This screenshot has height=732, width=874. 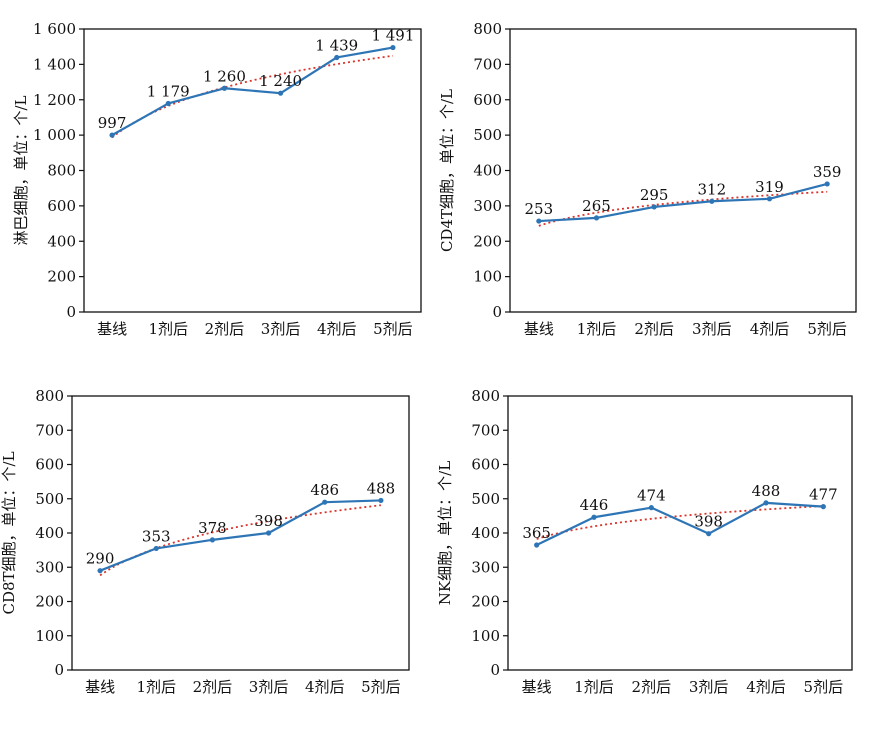 I want to click on data-label: 446, so click(x=594, y=505).